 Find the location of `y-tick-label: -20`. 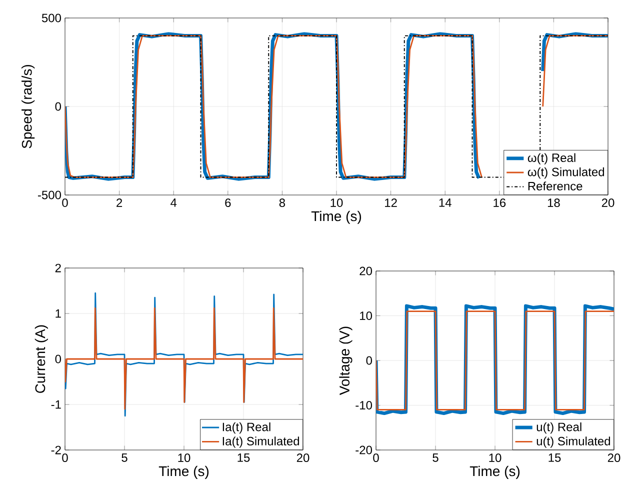

y-tick-label: -20 is located at coordinates (364, 450).